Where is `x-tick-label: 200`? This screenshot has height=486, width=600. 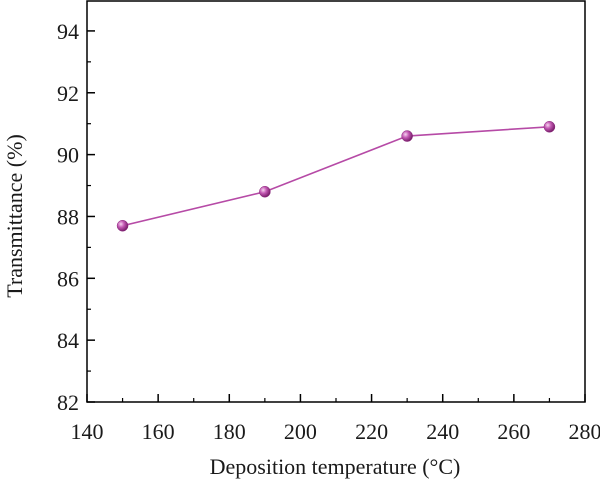 x-tick-label: 200 is located at coordinates (300, 431).